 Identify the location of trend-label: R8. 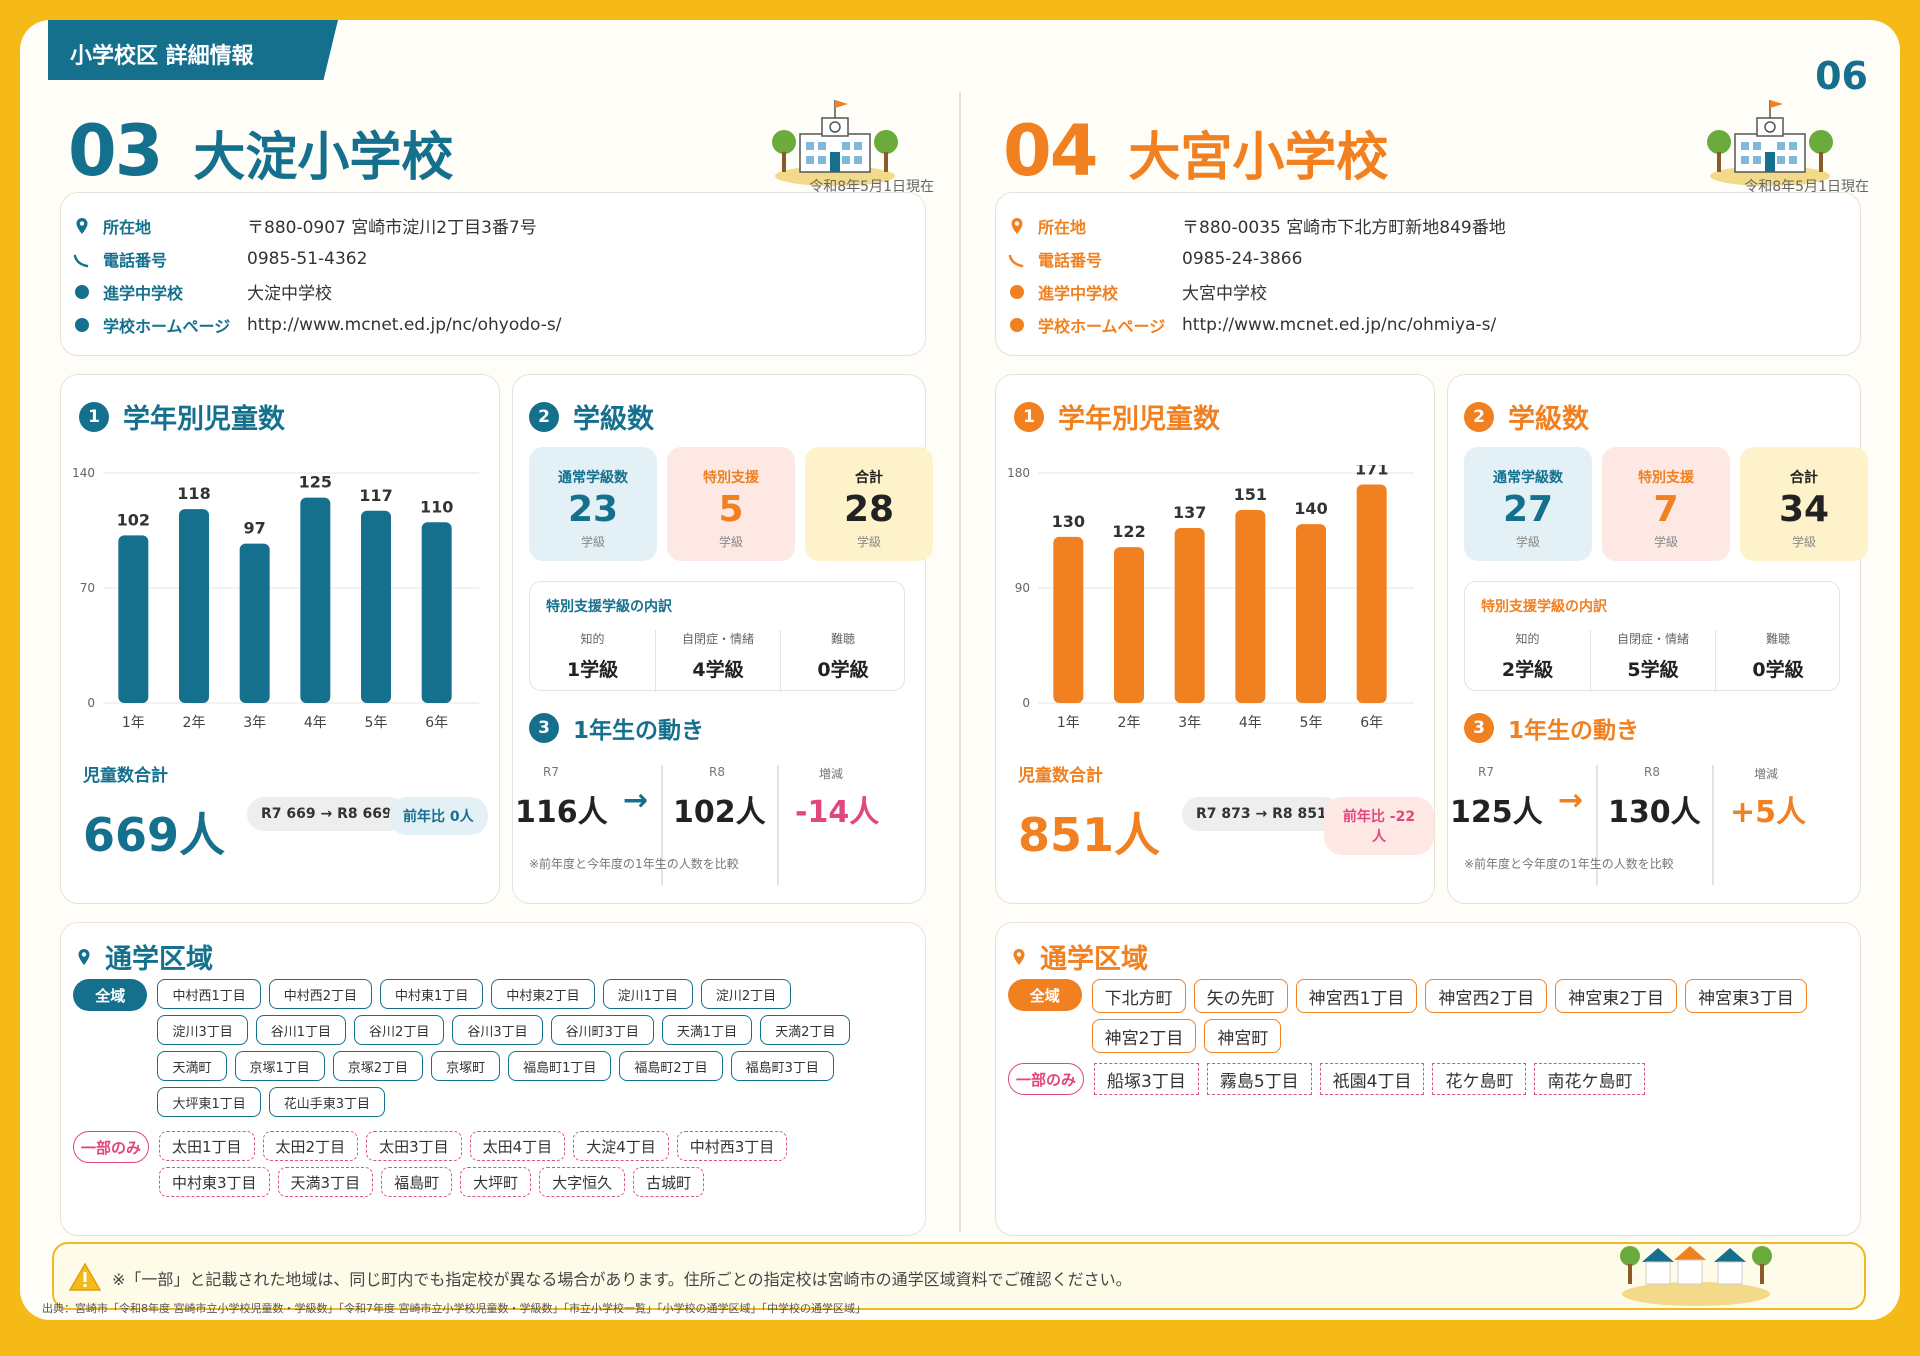
(1652, 772).